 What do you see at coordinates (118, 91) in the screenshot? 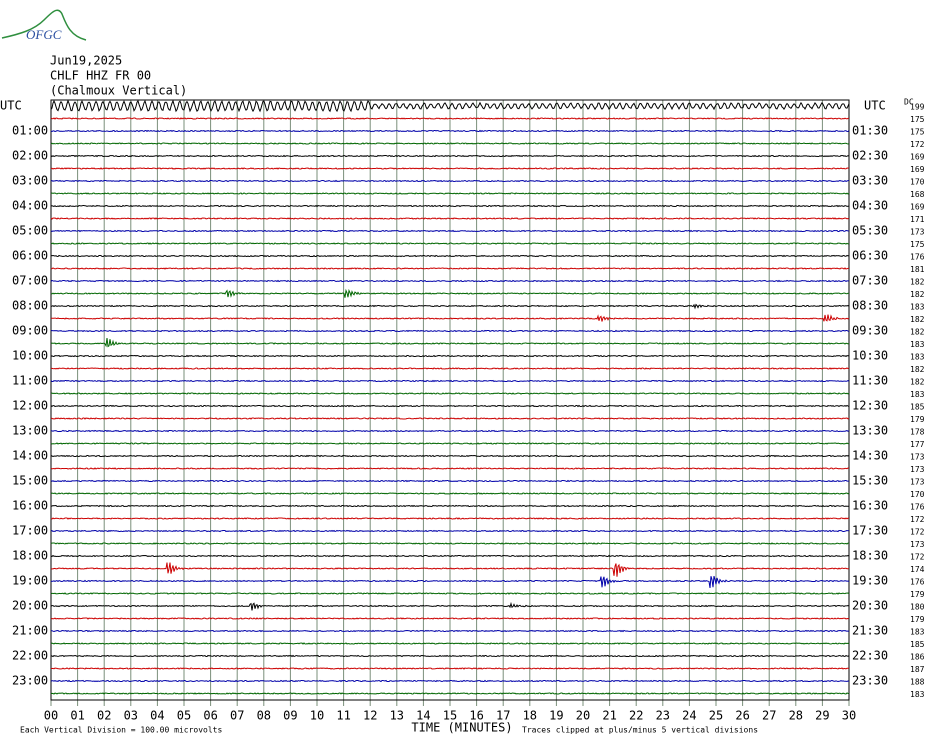
I see `location: (Chalmoux Vertical)` at bounding box center [118, 91].